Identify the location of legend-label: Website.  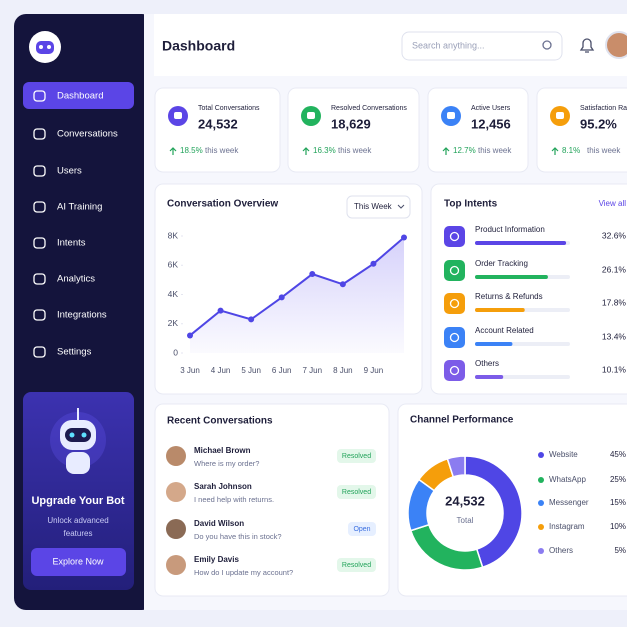
(563, 454).